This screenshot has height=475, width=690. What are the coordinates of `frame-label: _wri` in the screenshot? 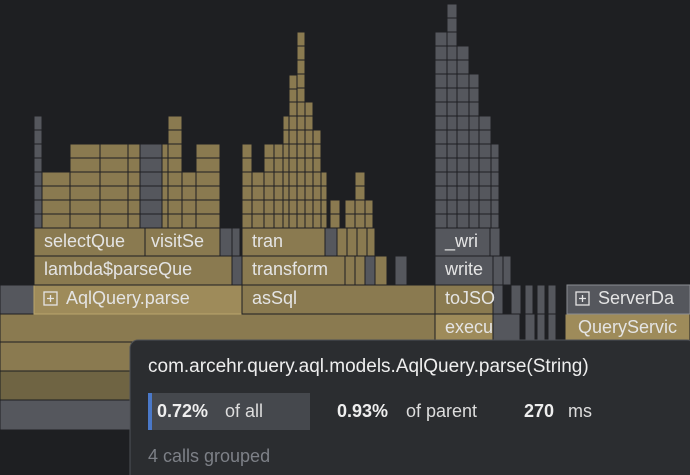 It's located at (461, 241).